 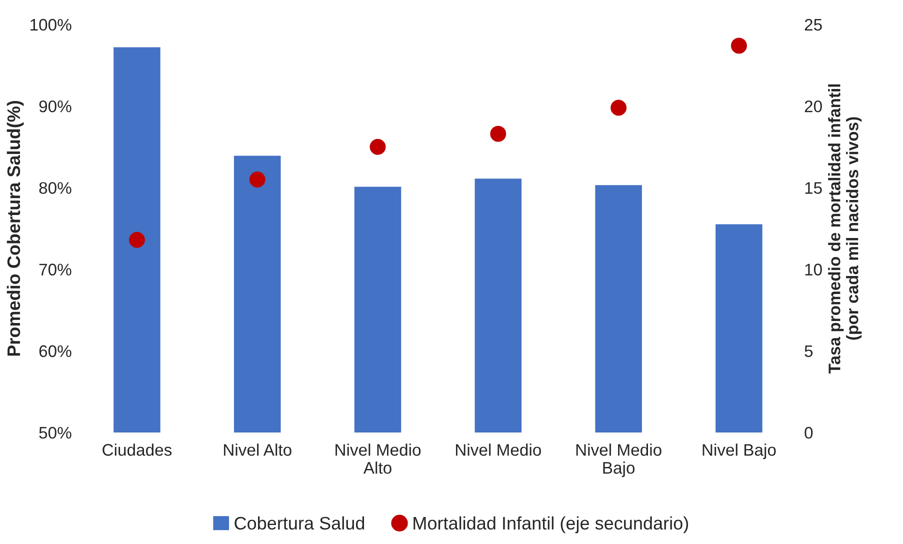 I want to click on y2-tick-label: 20, so click(x=813, y=106).